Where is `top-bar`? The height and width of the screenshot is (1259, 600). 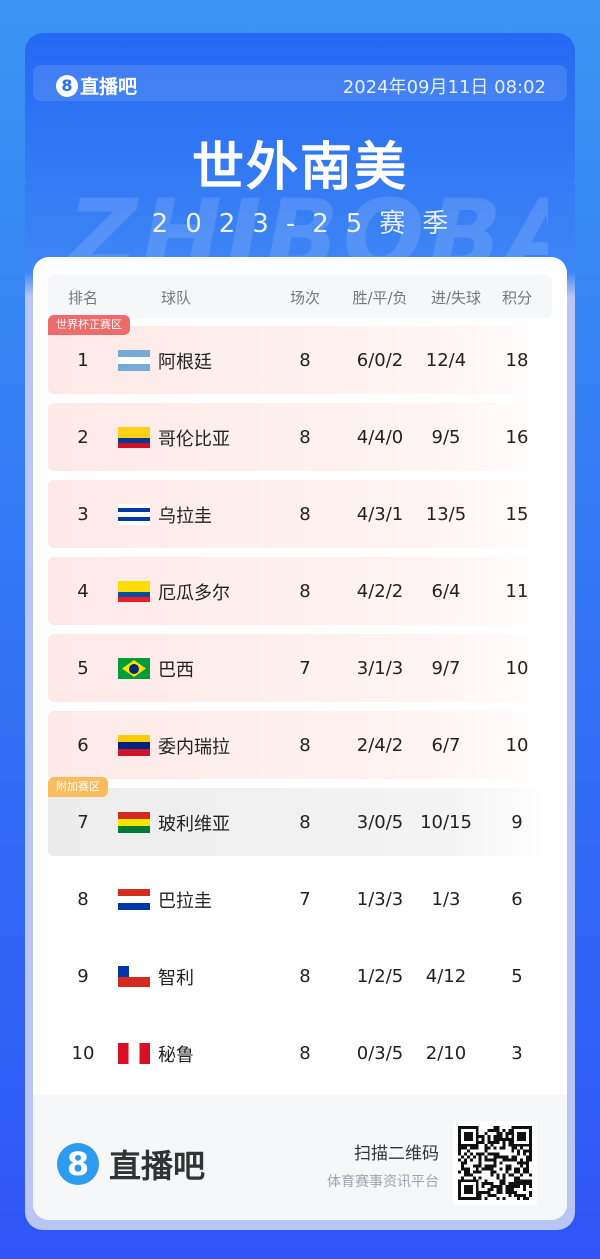
top-bar is located at coordinates (300, 83).